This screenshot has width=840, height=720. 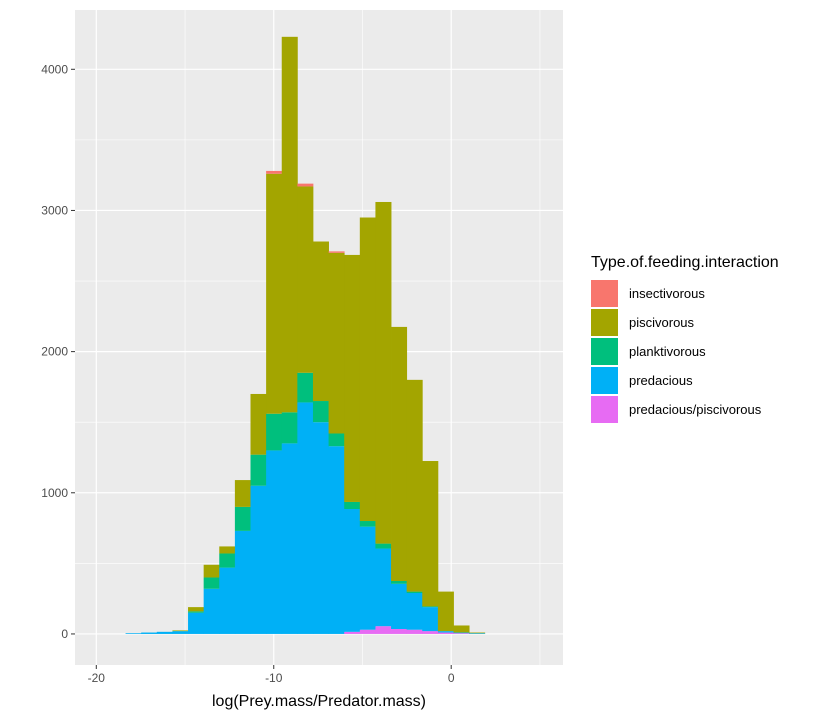 What do you see at coordinates (54, 210) in the screenshot?
I see `y-tick-label: 3000` at bounding box center [54, 210].